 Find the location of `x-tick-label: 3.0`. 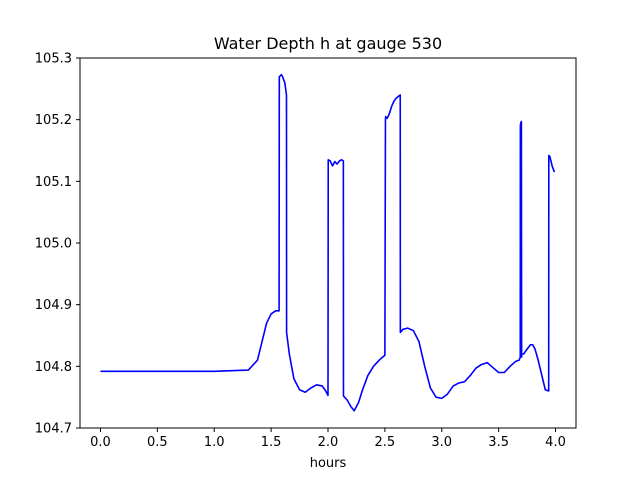

x-tick-label: 3.0 is located at coordinates (441, 442).